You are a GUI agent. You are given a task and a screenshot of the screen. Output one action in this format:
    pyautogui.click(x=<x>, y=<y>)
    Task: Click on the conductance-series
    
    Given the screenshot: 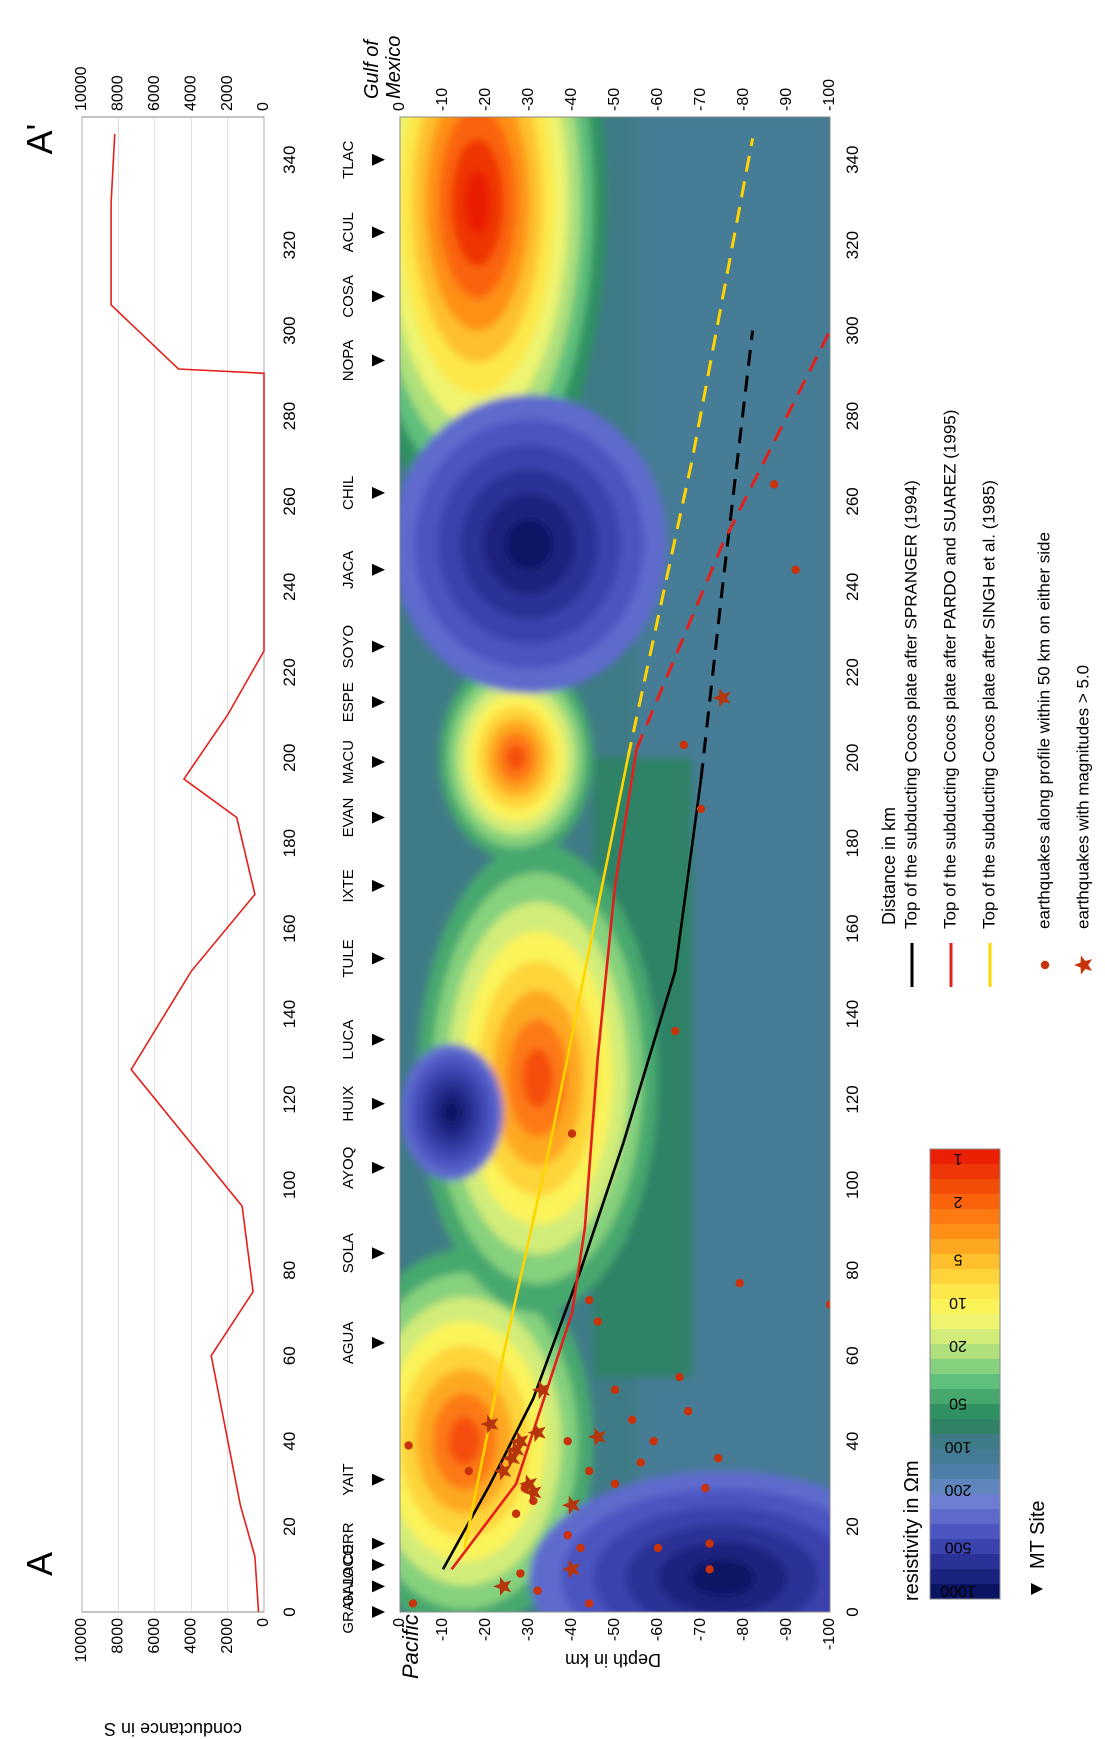 What is the action you would take?
    pyautogui.click(x=187, y=873)
    